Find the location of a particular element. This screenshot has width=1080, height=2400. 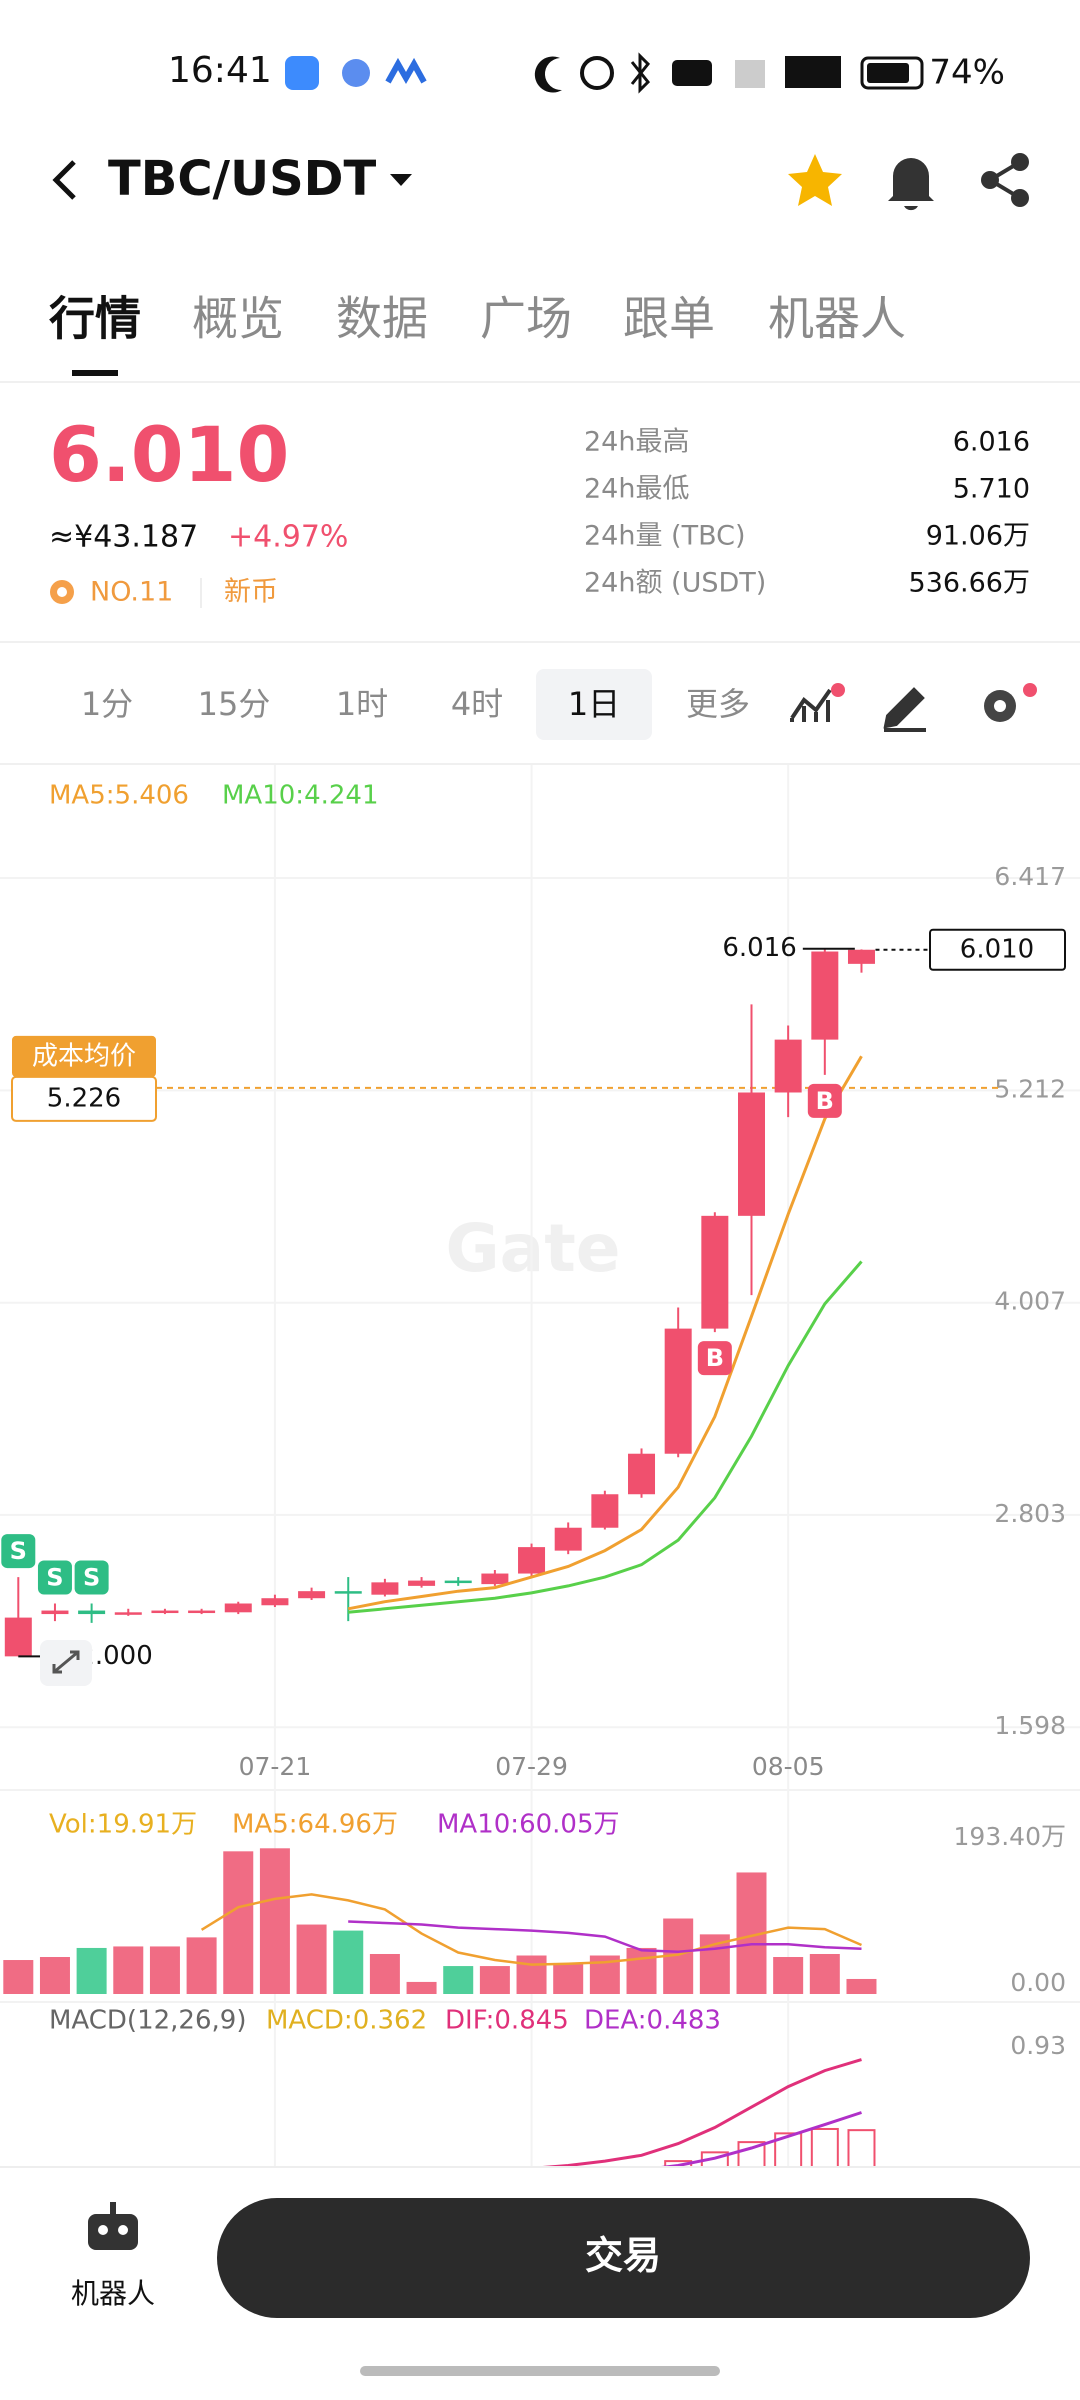

battery-level is located at coordinates (888, 73).